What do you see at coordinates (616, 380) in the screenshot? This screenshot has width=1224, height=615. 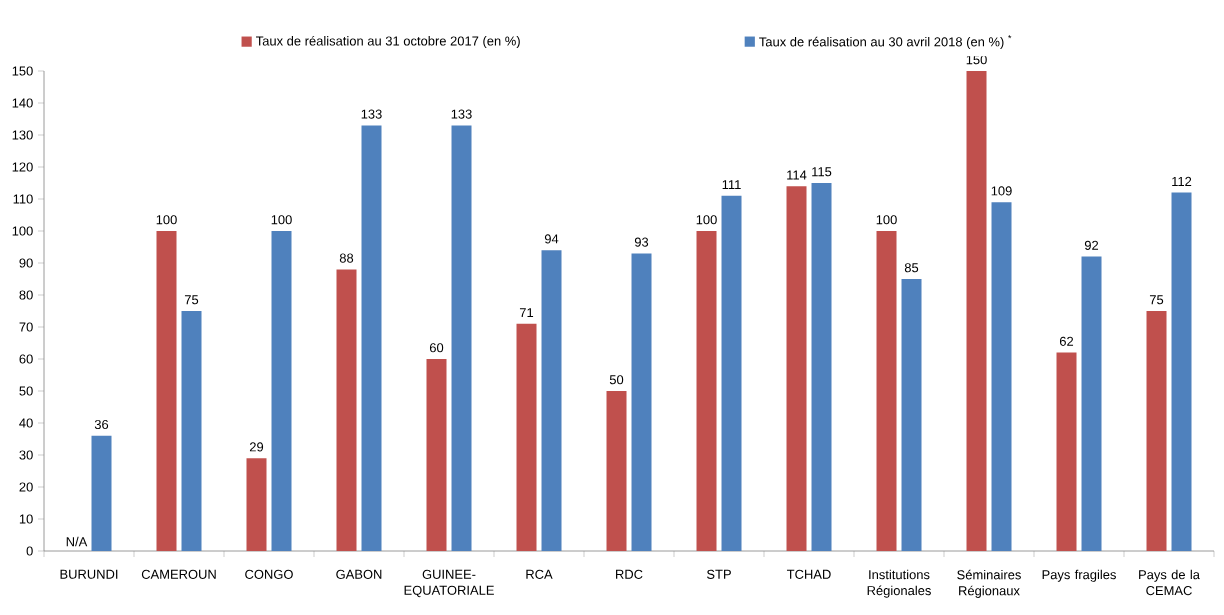 I see `data-label: 50` at bounding box center [616, 380].